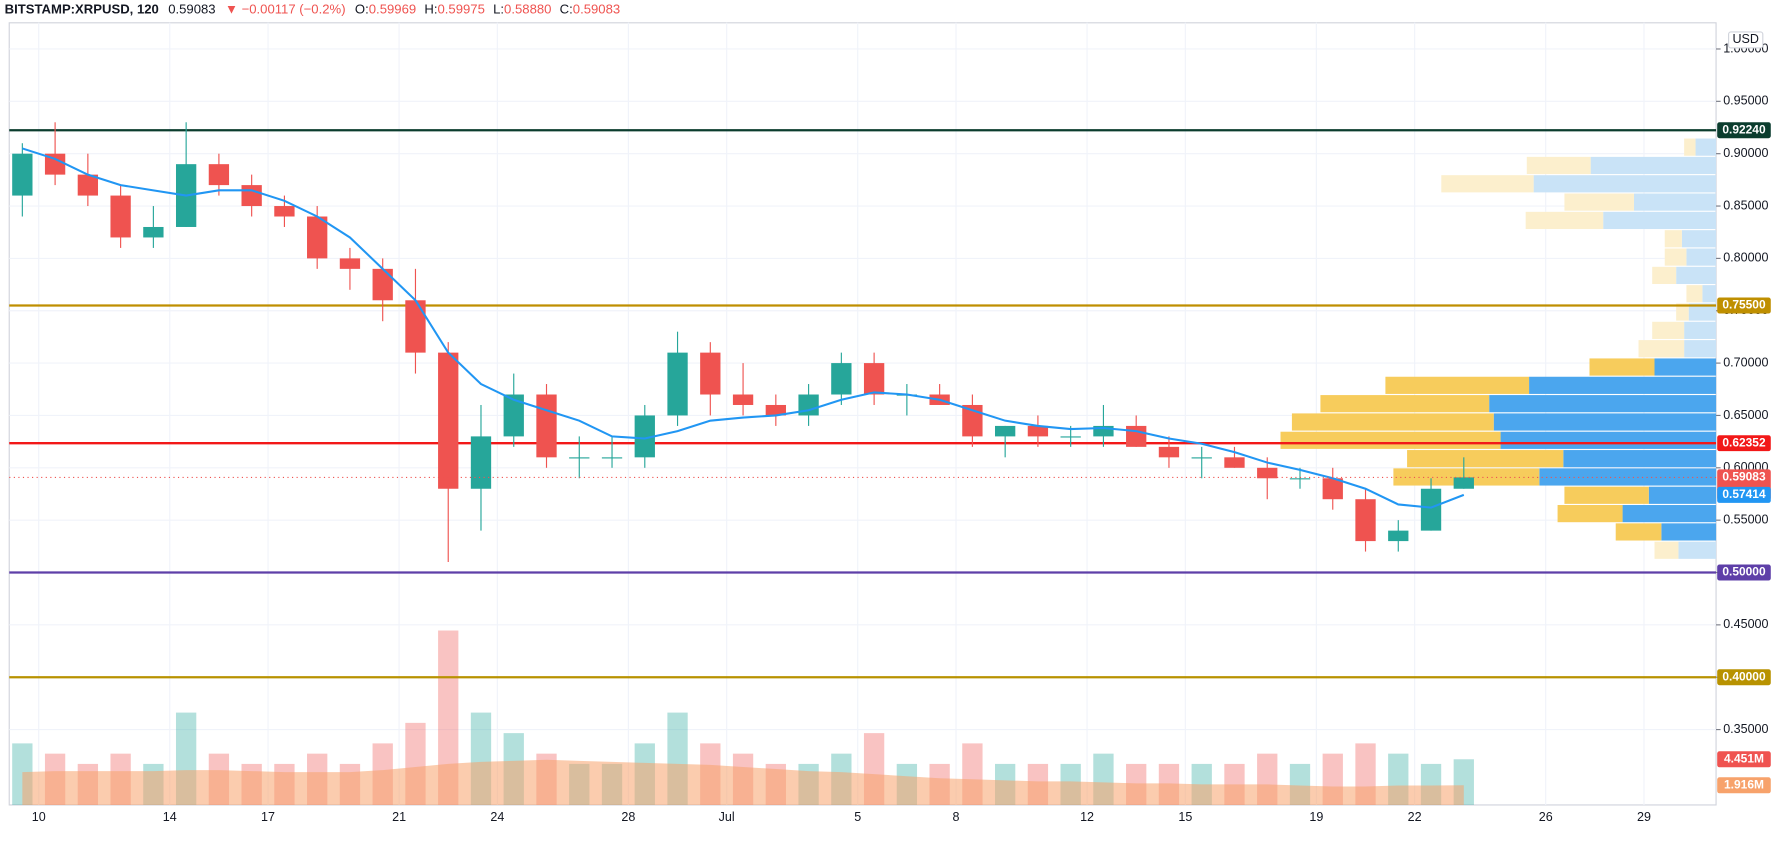  Describe the element at coordinates (1745, 519) in the screenshot. I see `y-tick-label: 0.55000` at that location.